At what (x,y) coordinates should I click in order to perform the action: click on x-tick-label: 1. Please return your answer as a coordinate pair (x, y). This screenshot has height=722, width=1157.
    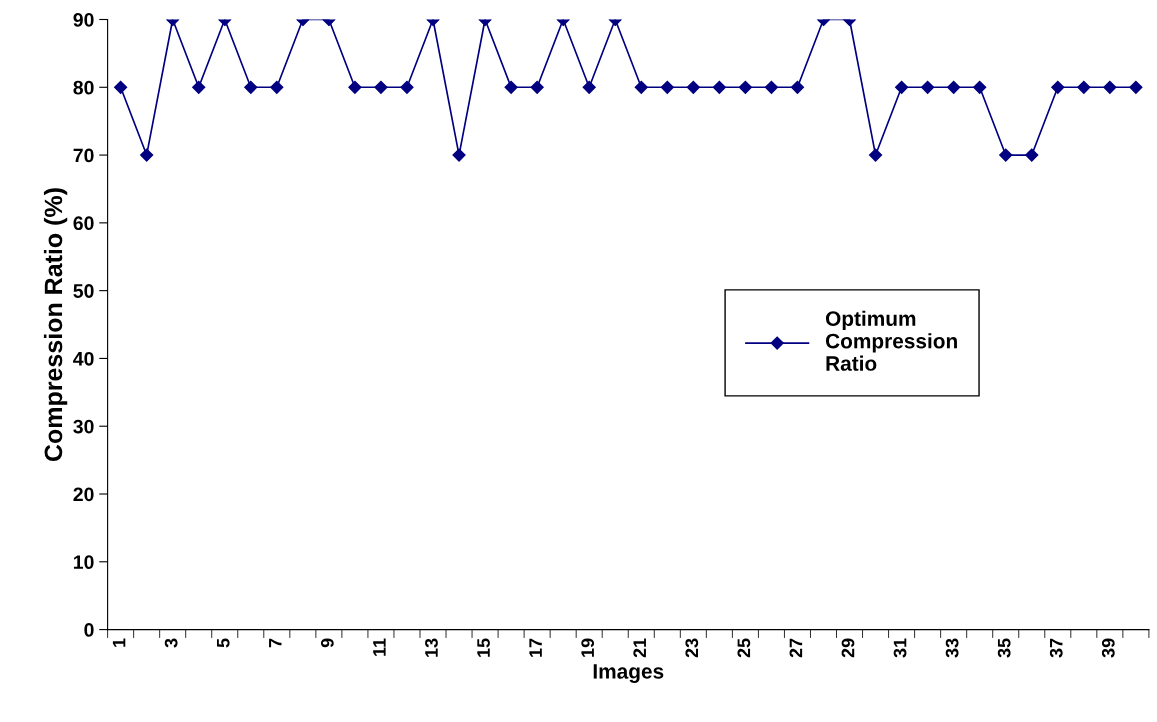
    Looking at the image, I should click on (119, 642).